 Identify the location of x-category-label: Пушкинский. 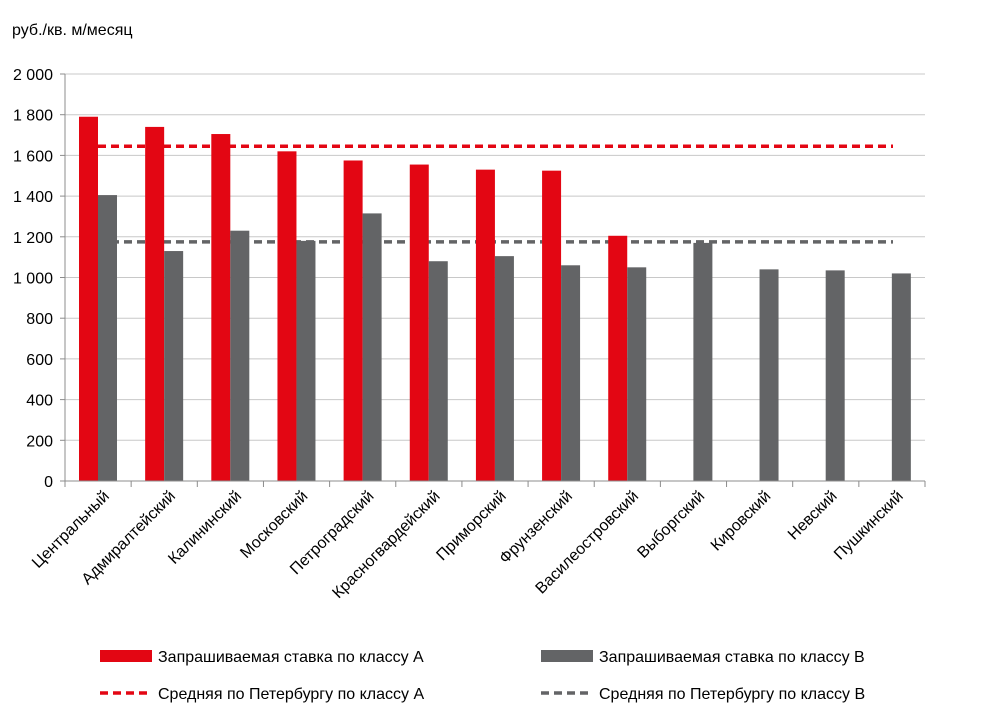
(869, 526).